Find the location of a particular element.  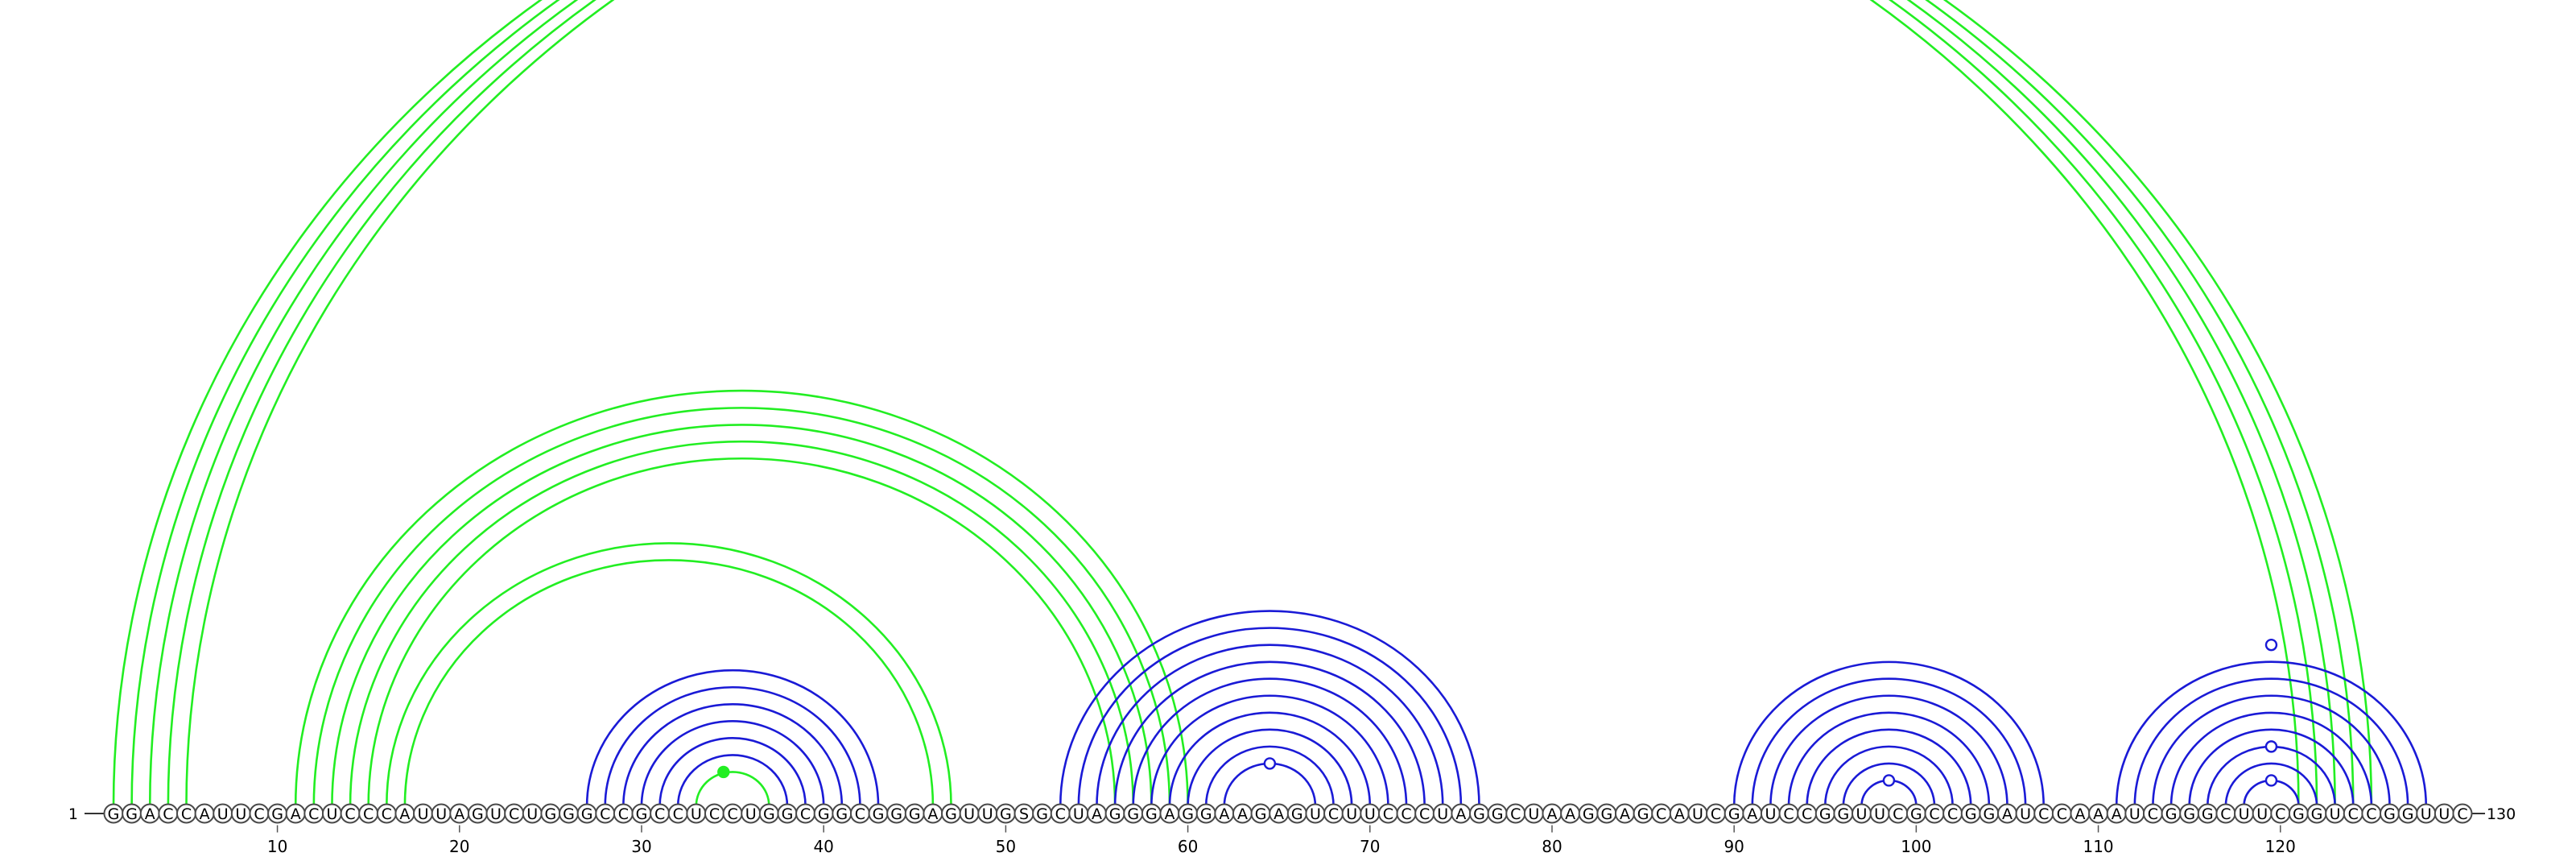

tick-label: 90 is located at coordinates (1734, 846).